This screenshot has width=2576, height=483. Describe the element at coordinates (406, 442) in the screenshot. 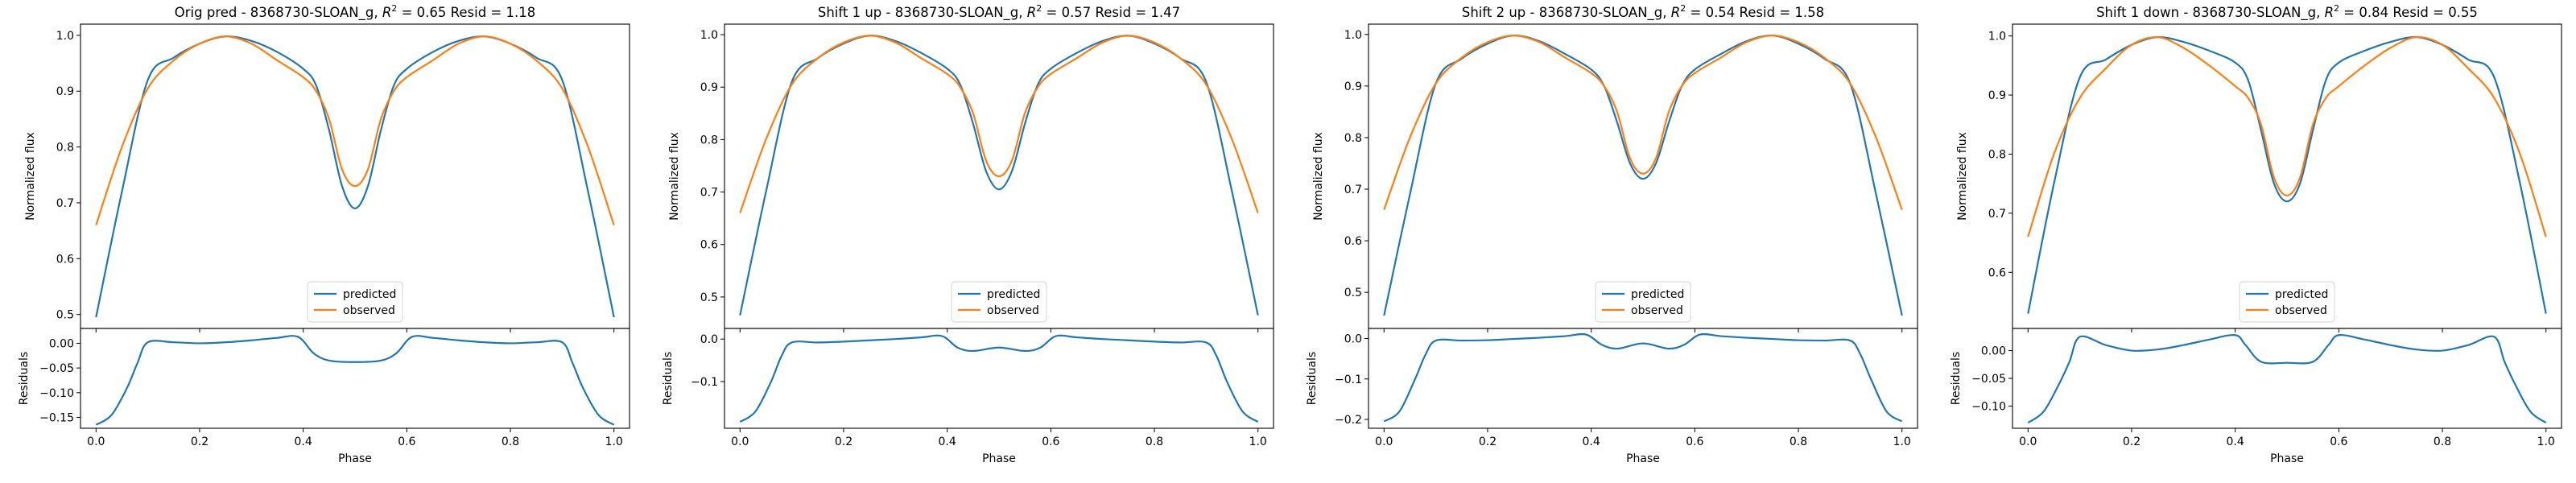

I see `x-tick-label: 0.6` at that location.